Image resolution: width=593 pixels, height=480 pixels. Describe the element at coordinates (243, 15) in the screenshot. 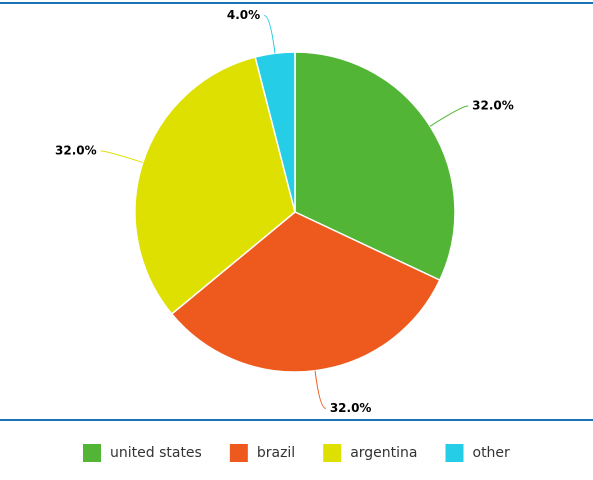

I see `value-label: 4.0%` at that location.